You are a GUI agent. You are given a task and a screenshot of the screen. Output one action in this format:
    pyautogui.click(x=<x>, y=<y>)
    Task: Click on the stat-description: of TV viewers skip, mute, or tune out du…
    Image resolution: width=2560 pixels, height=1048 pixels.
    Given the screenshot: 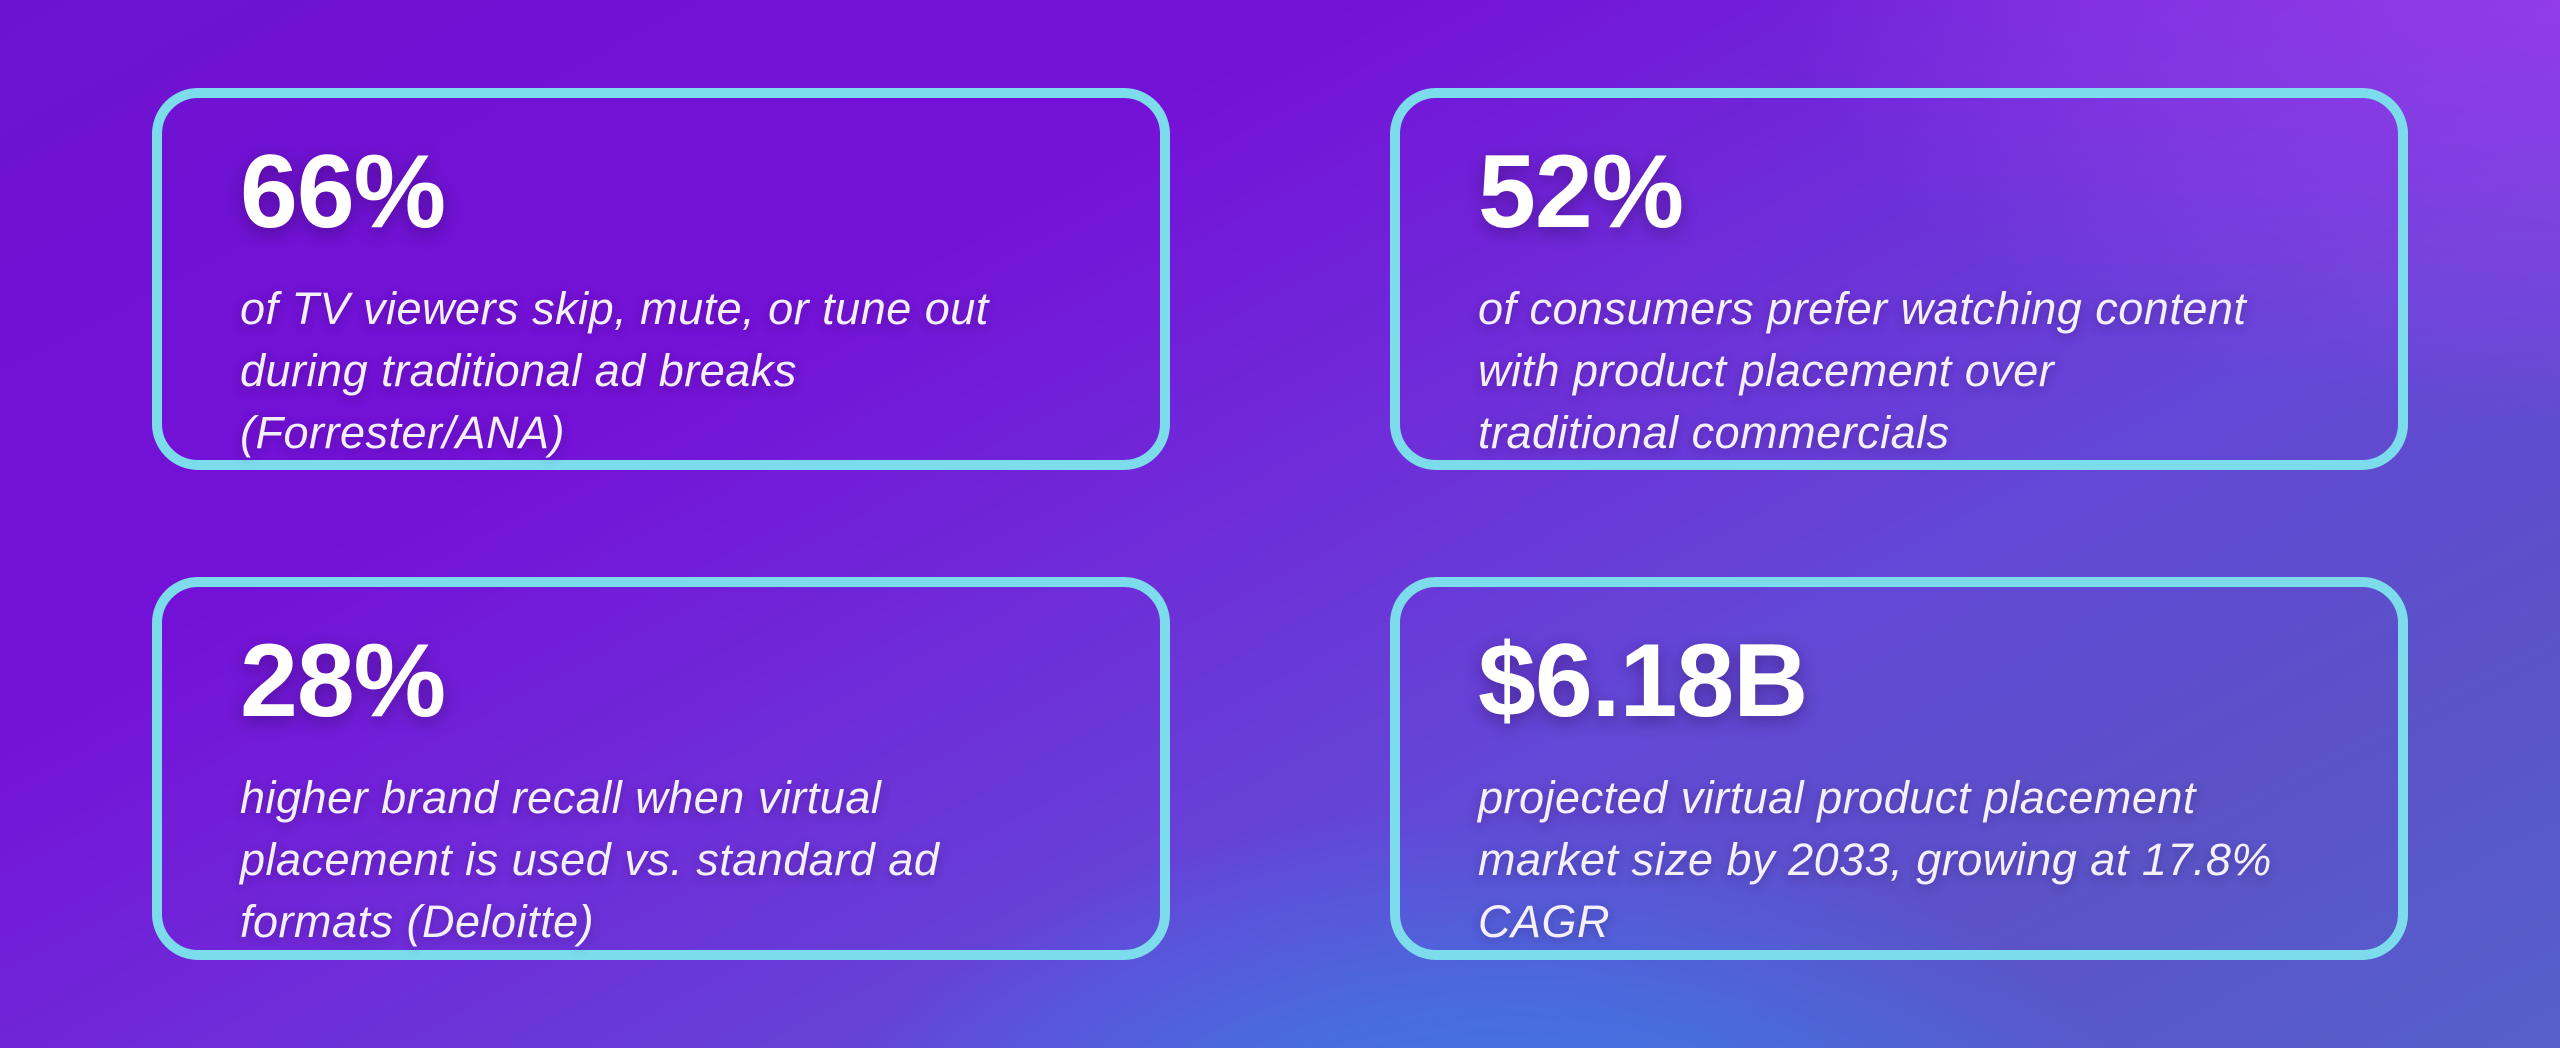 What is the action you would take?
    pyautogui.click(x=614, y=371)
    